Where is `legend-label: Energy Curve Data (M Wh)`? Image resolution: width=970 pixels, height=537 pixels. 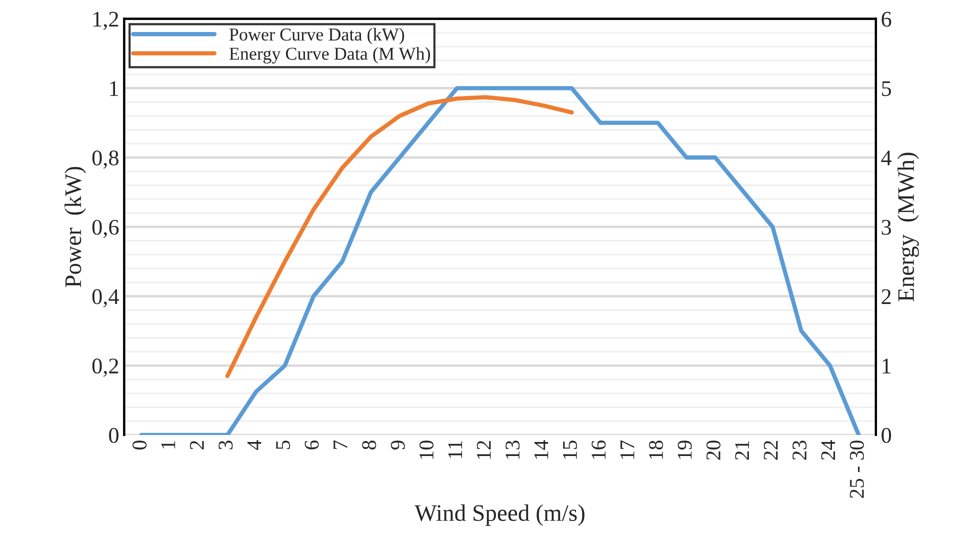
legend-label: Energy Curve Data (M Wh) is located at coordinates (329, 55).